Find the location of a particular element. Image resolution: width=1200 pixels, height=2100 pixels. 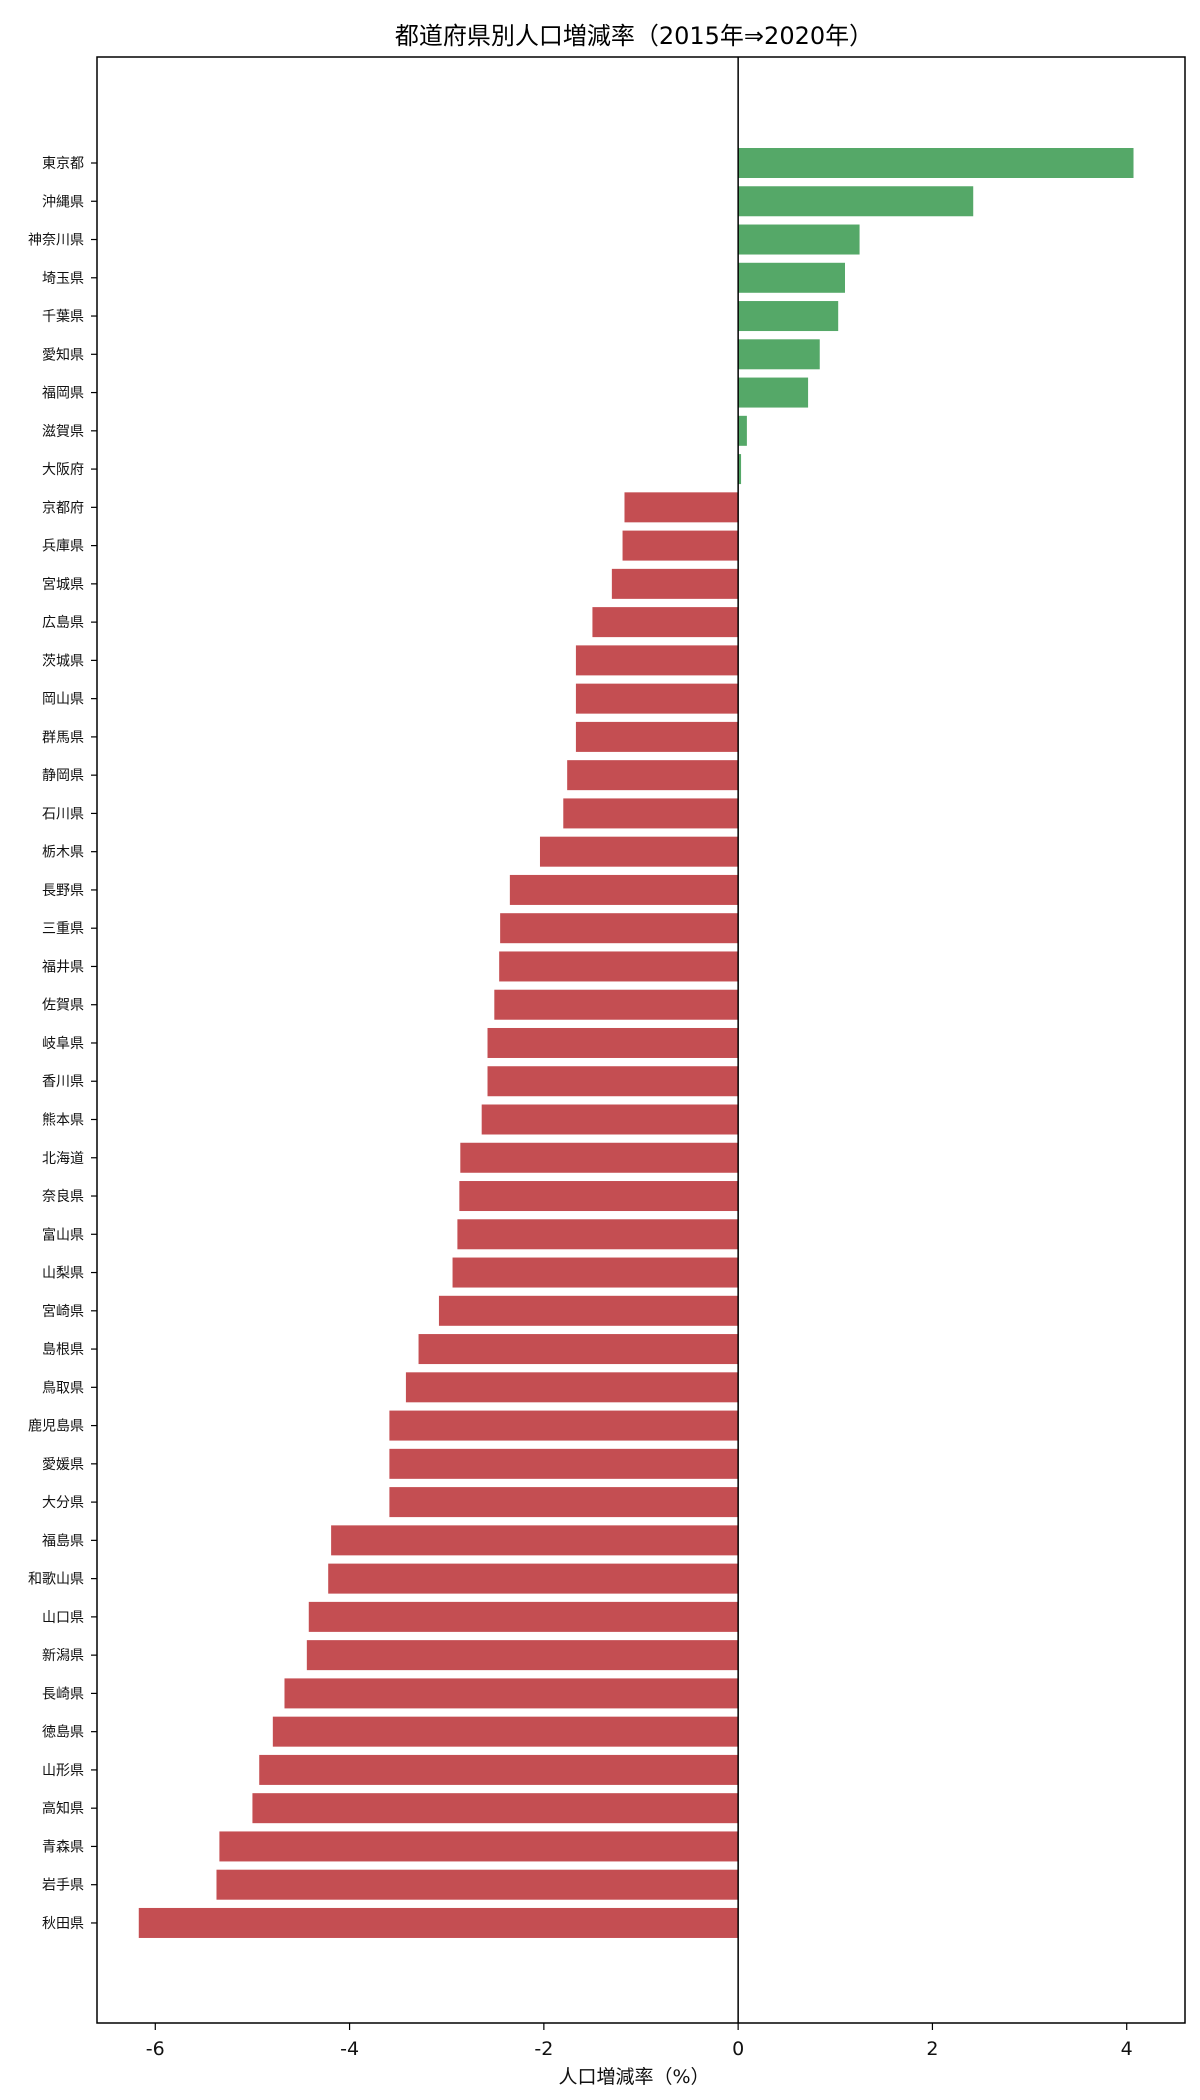

bar-千葉県 is located at coordinates (788, 316).